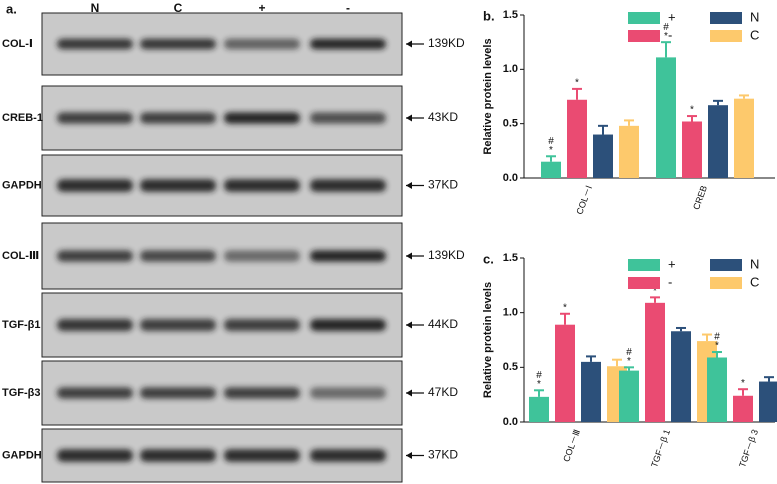 This screenshot has height=484, width=777. Describe the element at coordinates (22, 118) in the screenshot. I see `row-label: CREB-1` at that location.